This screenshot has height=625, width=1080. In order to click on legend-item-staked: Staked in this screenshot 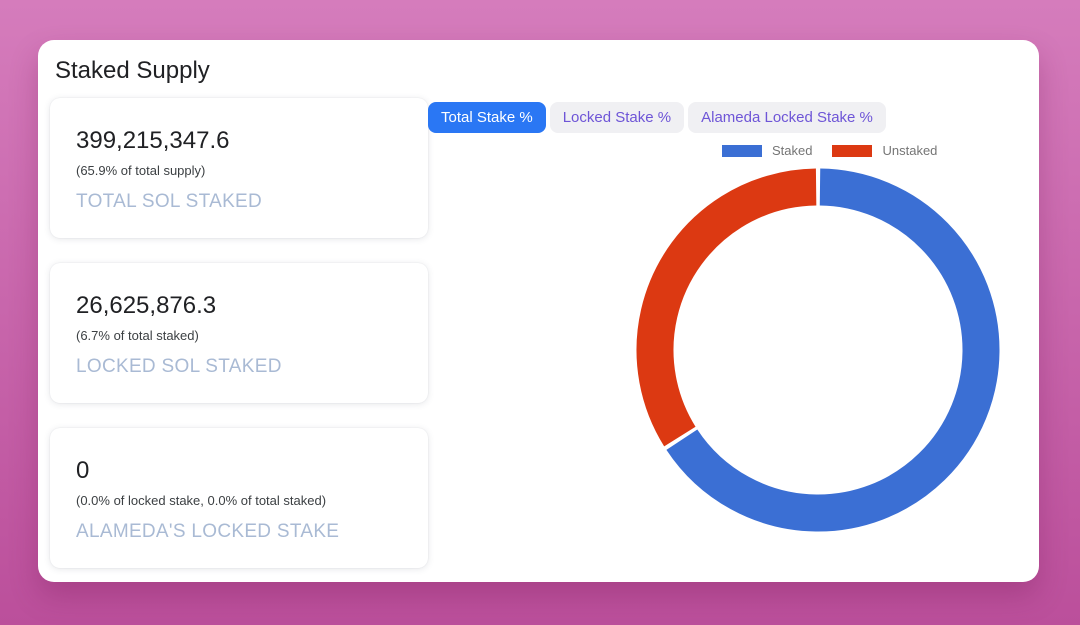, I will do `click(767, 150)`.